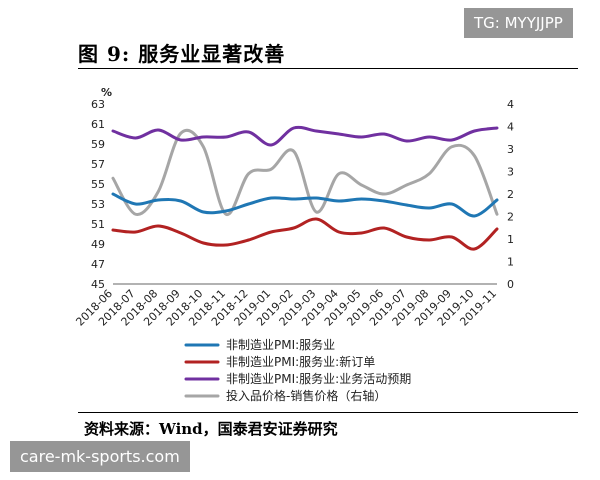 Image resolution: width=600 pixels, height=480 pixels. Describe the element at coordinates (100, 456) in the screenshot. I see `watermark-bottom: care-mk-sports.com` at that location.